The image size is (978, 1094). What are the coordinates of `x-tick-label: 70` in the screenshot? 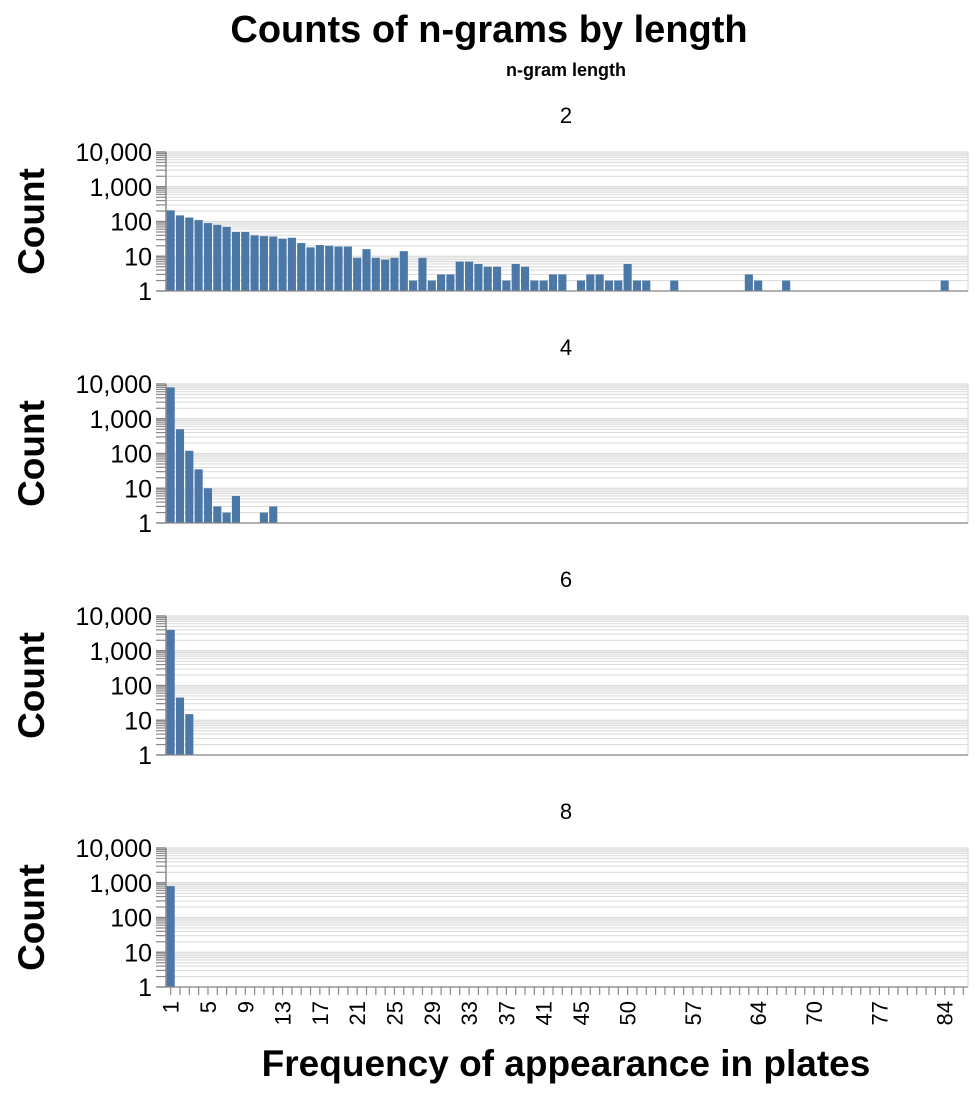 It's located at (814, 1013).